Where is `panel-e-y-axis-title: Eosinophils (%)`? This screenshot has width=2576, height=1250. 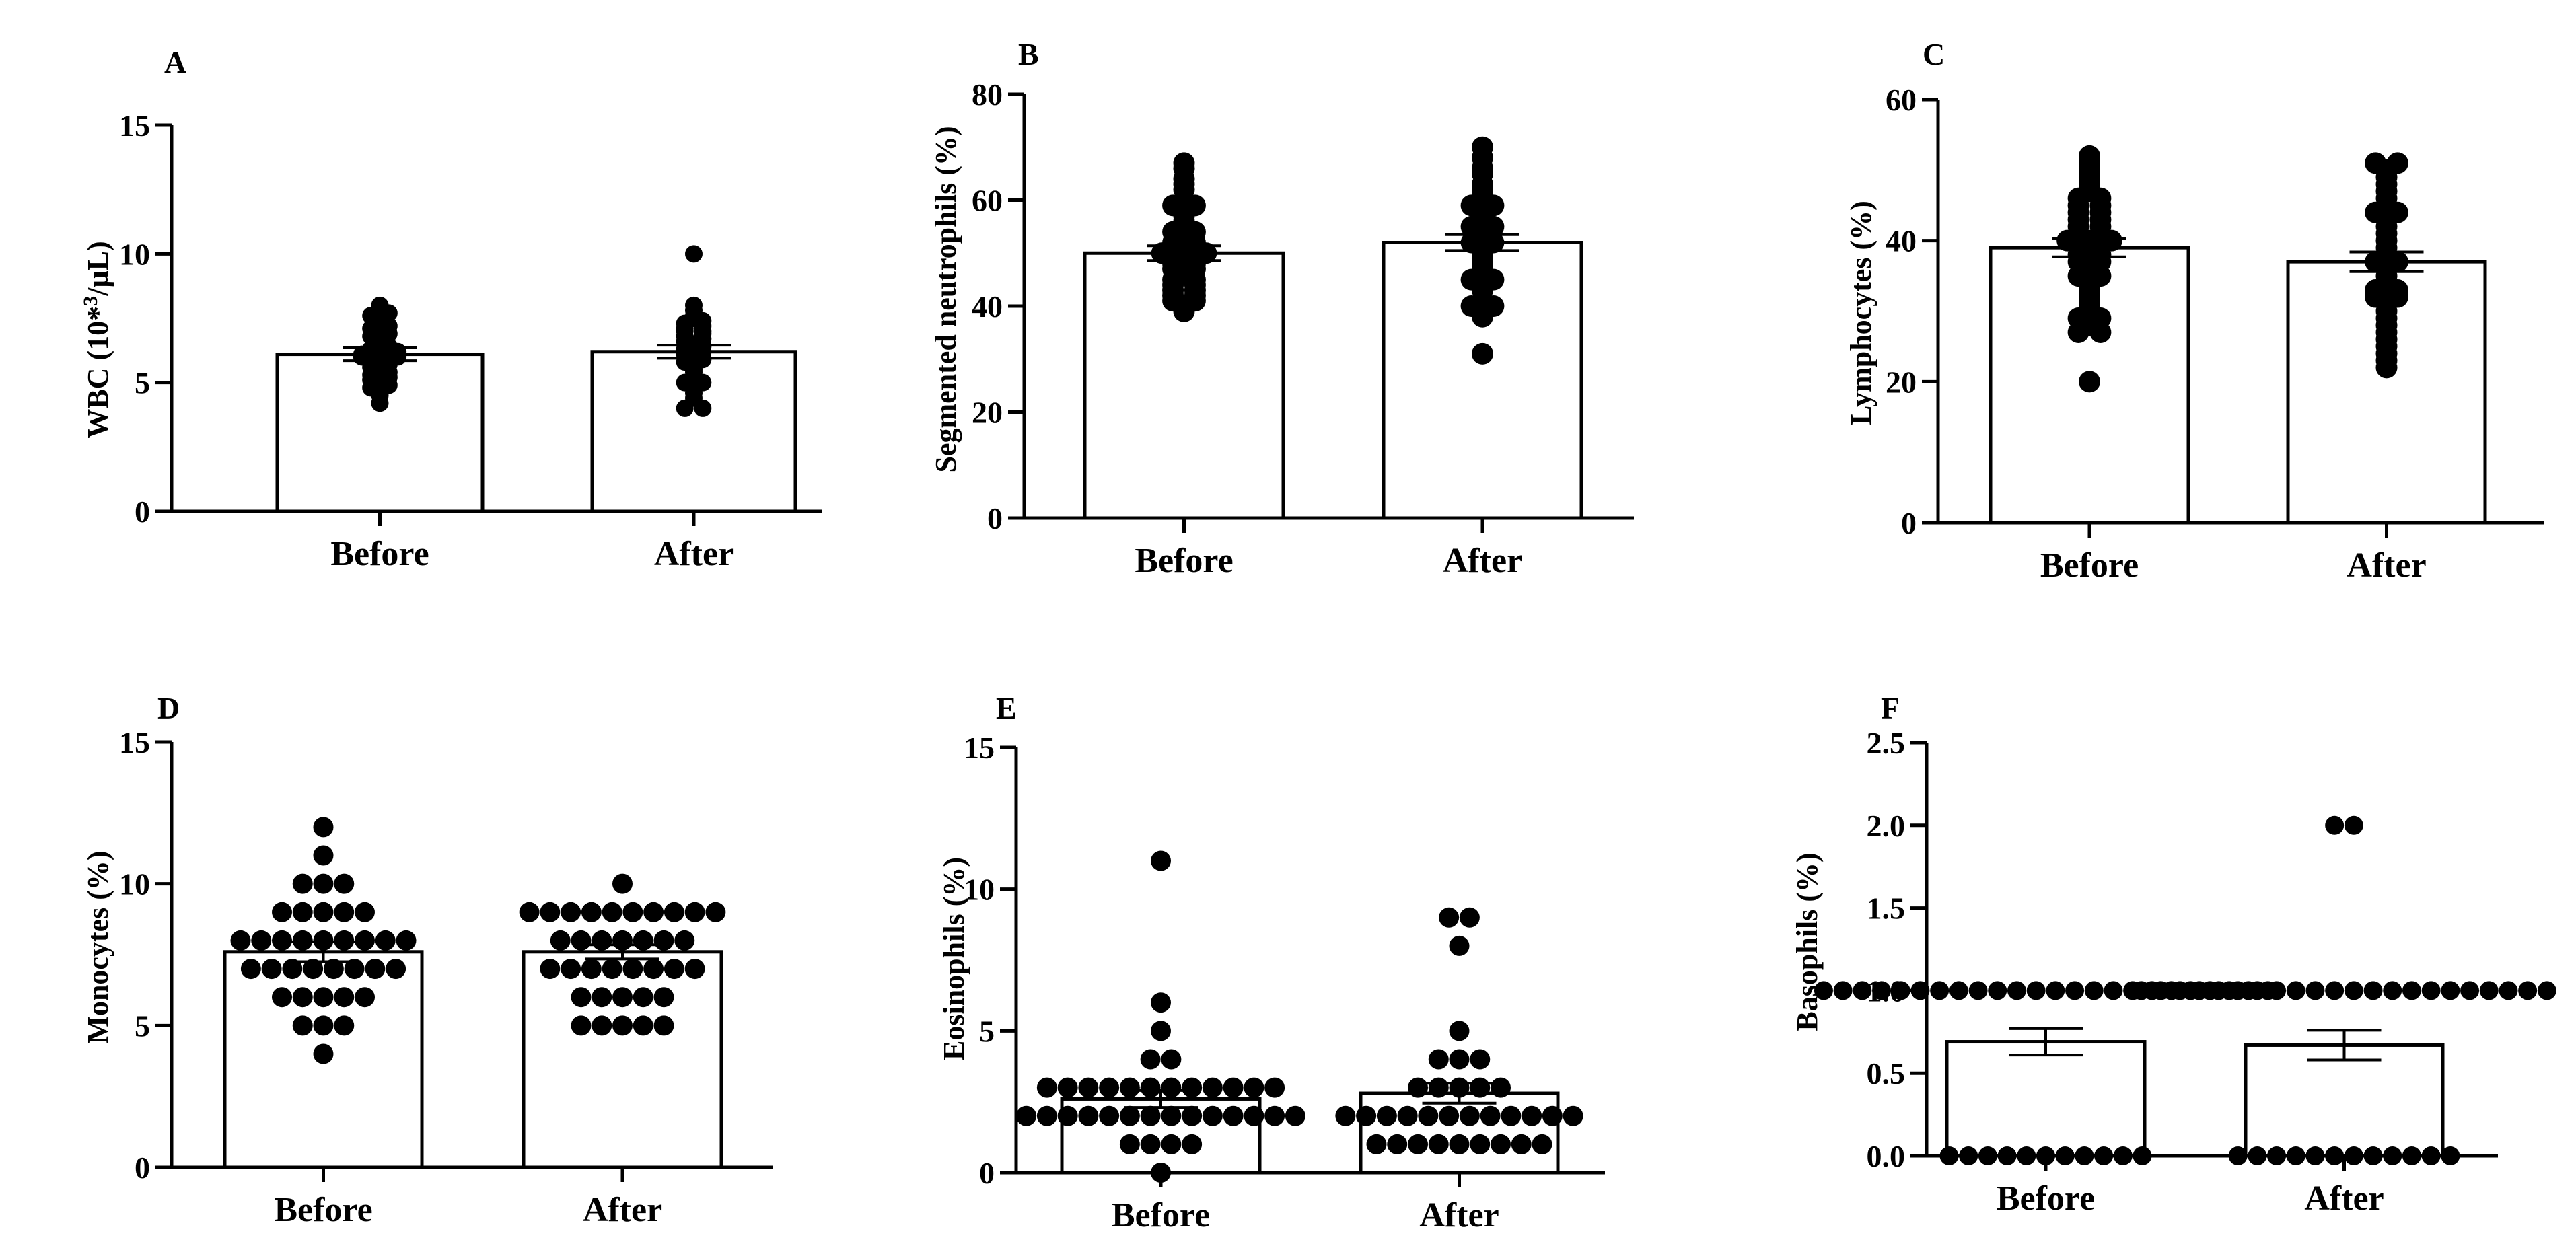 panel-e-y-axis-title: Eosinophils (%) is located at coordinates (953, 958).